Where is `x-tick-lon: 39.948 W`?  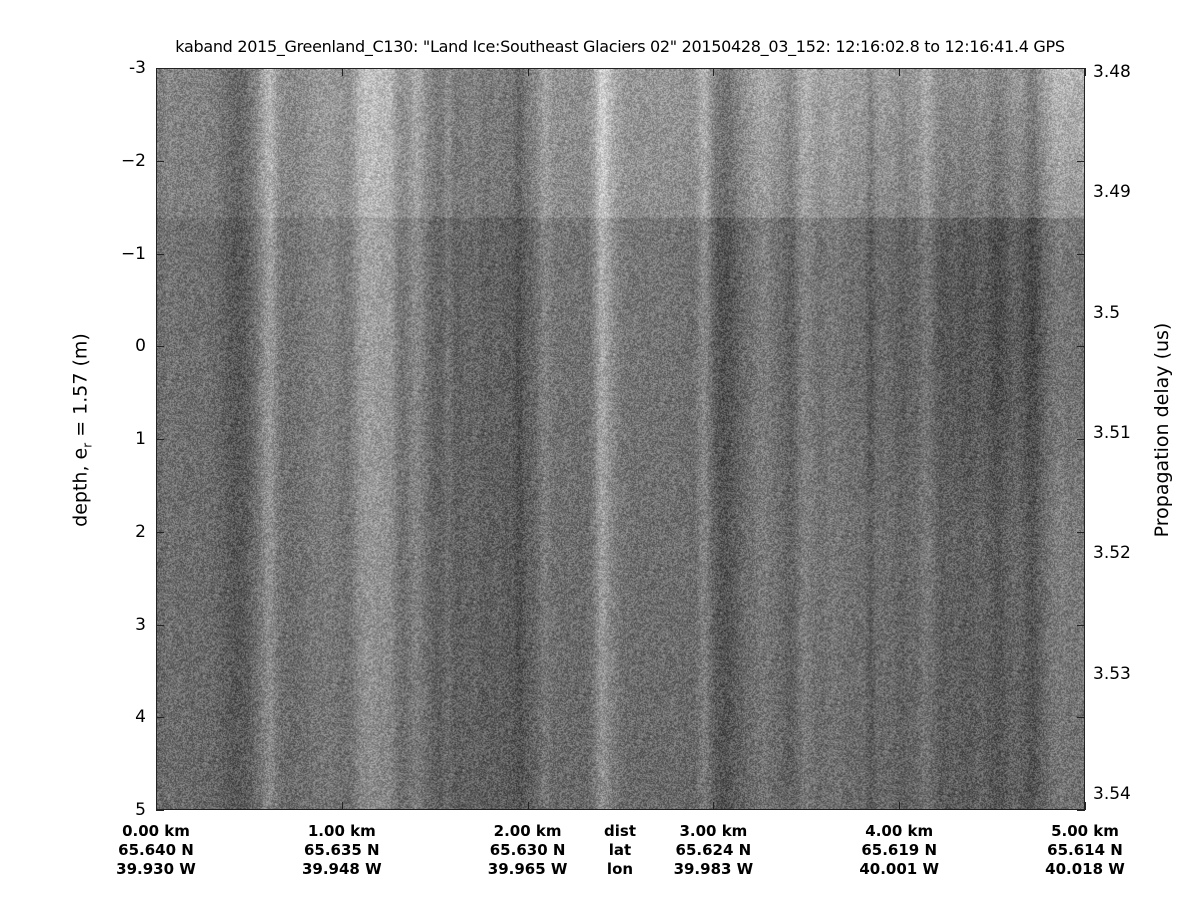 x-tick-lon: 39.948 W is located at coordinates (341, 869).